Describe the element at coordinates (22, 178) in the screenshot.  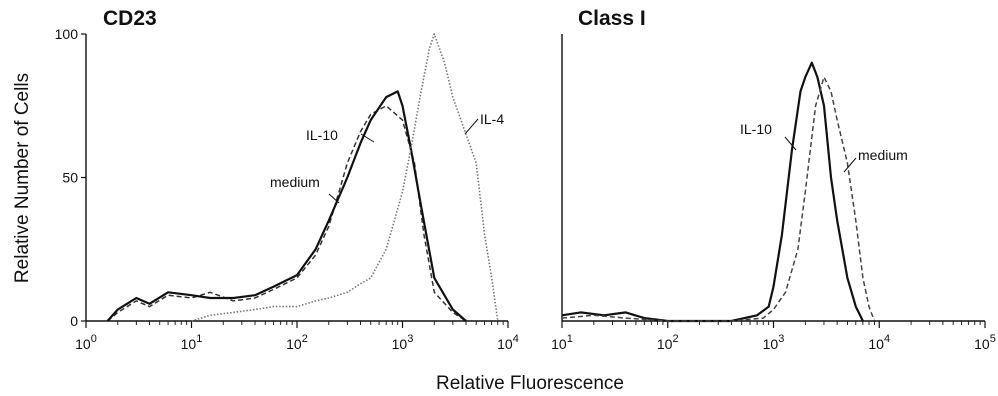
I see `y-axis-label: Relative Number of Cells` at that location.